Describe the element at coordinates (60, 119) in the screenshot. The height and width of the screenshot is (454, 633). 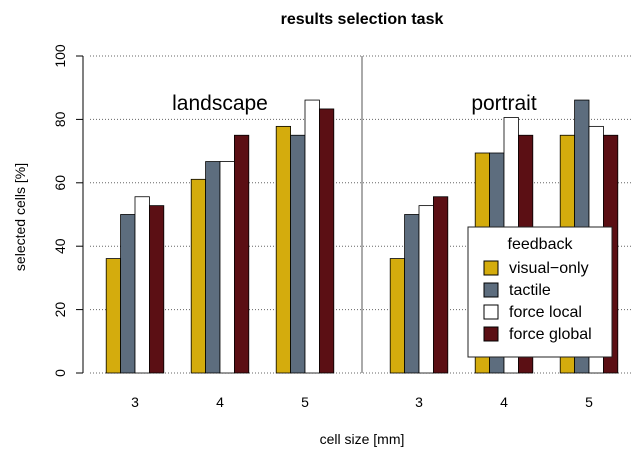
I see `y-tick-label: 80` at that location.